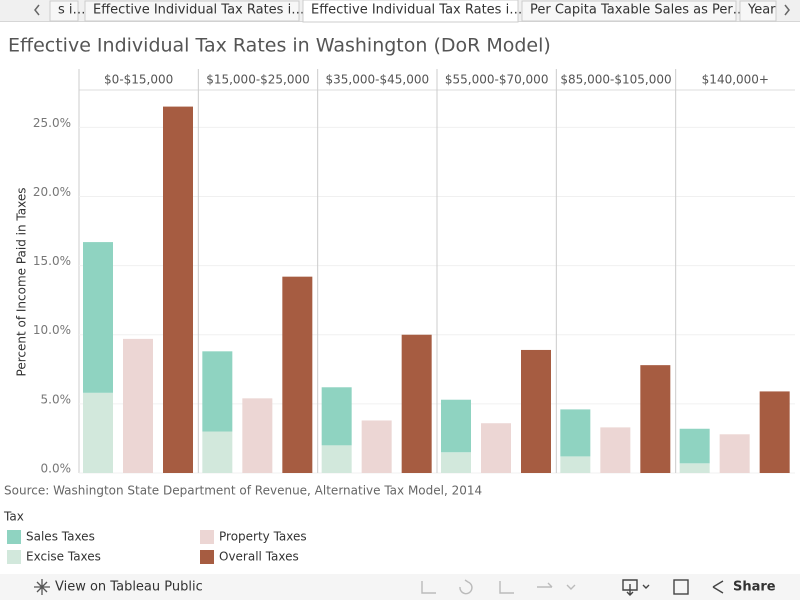 The width and height of the screenshot is (800, 600). What do you see at coordinates (378, 80) in the screenshot?
I see `panel-header: $35,000-$45,000` at bounding box center [378, 80].